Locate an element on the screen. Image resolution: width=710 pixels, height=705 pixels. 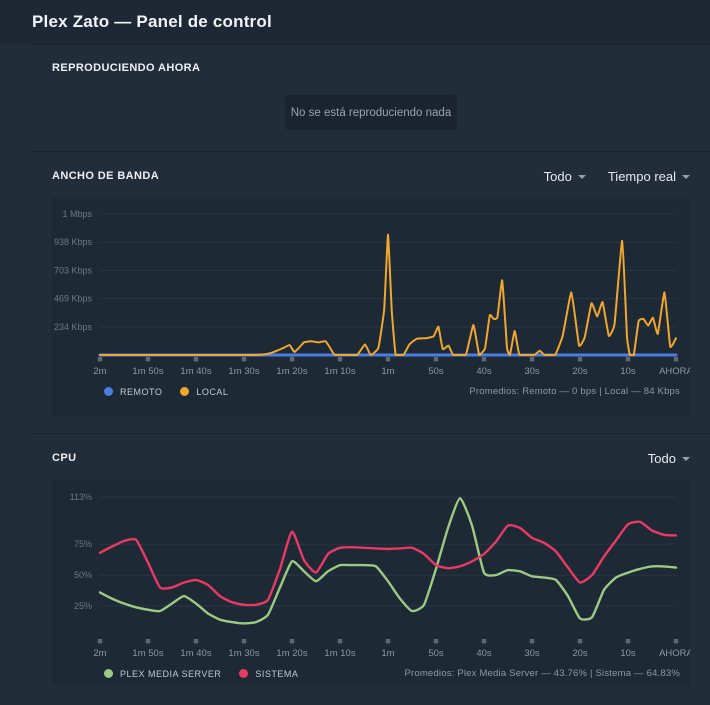
x-axis-label: 1m 50s is located at coordinates (147, 371).